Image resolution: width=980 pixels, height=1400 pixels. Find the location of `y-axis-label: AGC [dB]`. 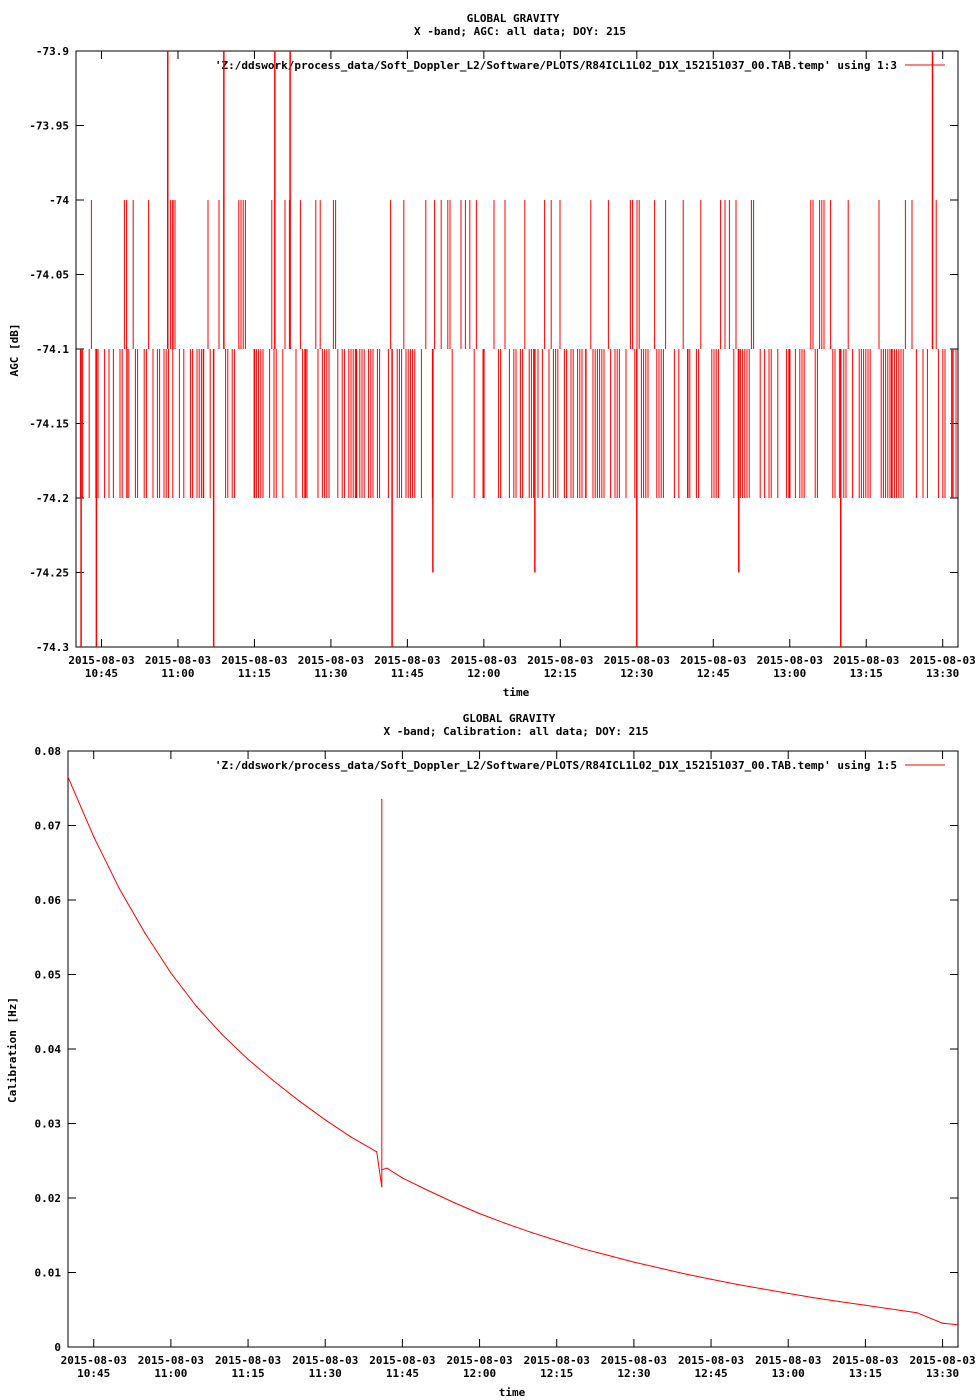

y-axis-label: AGC [dB] is located at coordinates (14, 350).